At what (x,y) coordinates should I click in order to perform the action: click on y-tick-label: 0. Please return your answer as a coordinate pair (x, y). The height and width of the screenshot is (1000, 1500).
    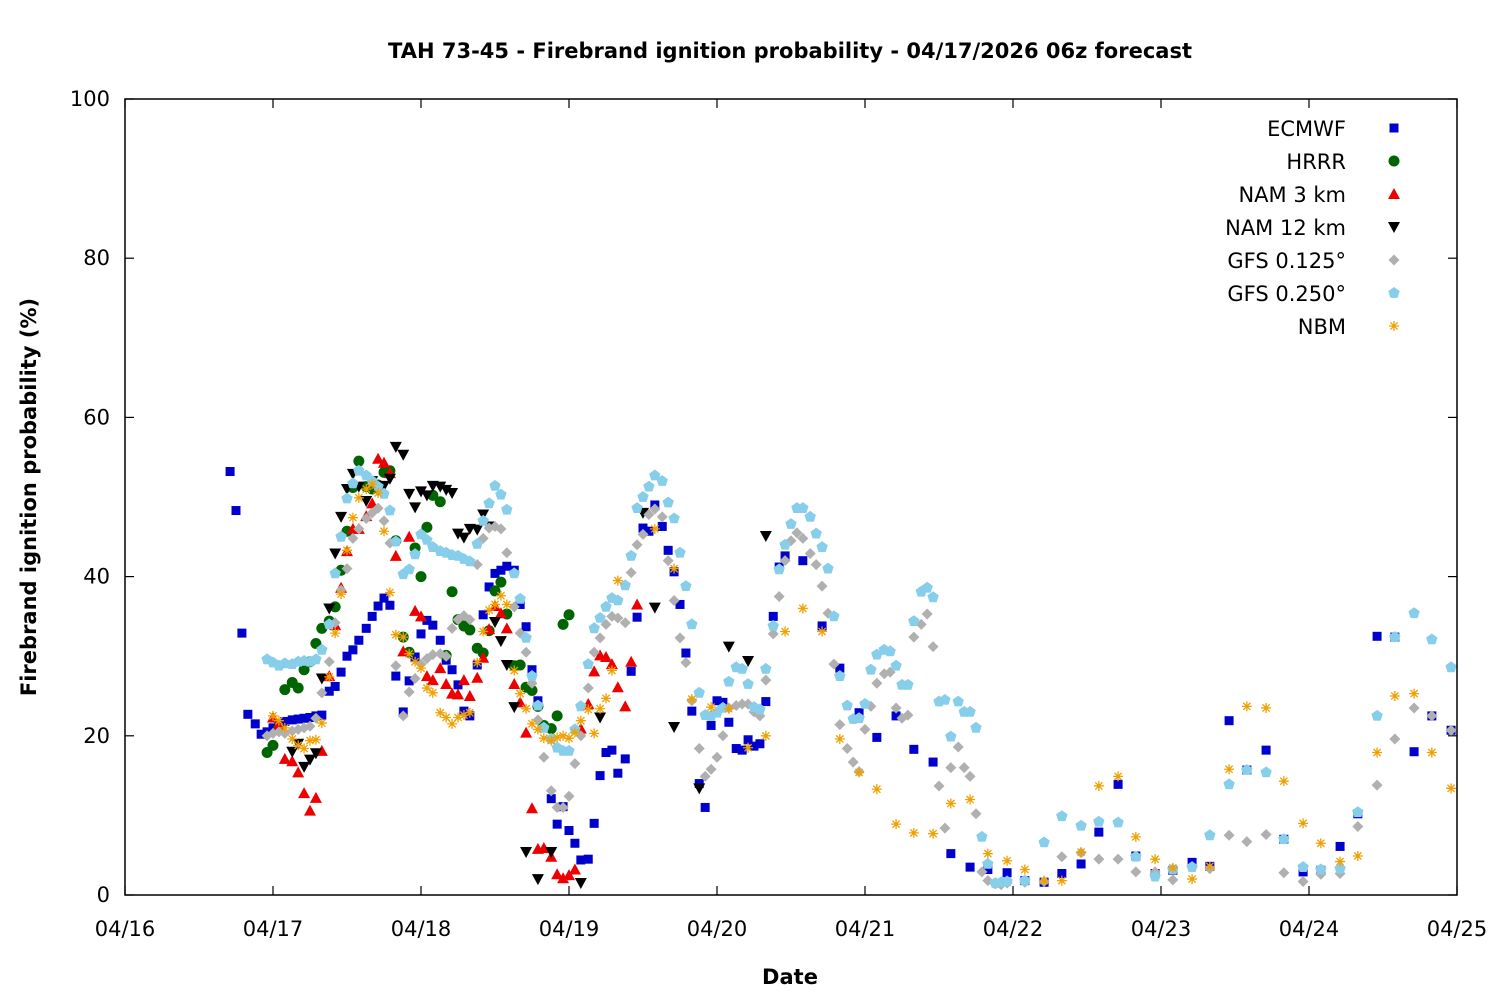
    Looking at the image, I should click on (103, 895).